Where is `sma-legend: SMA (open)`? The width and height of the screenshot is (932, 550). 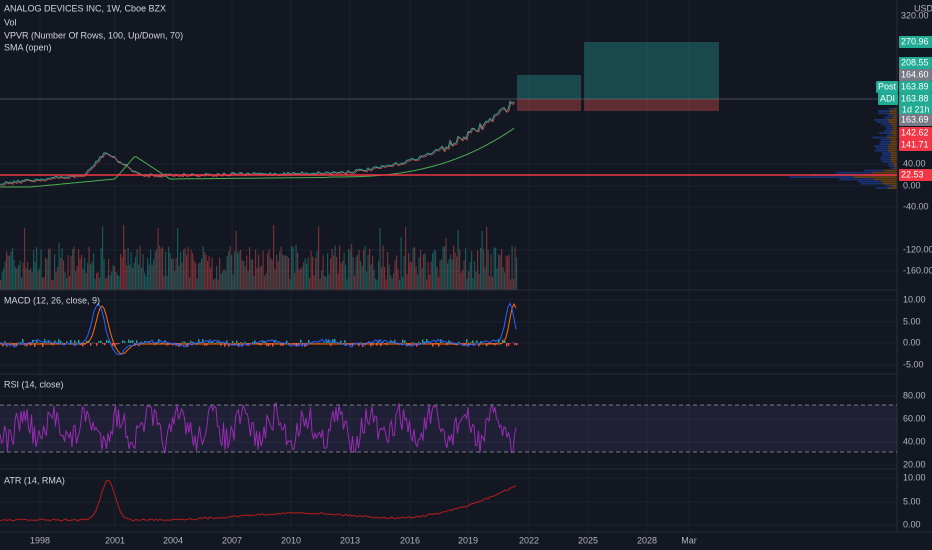 sma-legend: SMA (open) is located at coordinates (28, 47).